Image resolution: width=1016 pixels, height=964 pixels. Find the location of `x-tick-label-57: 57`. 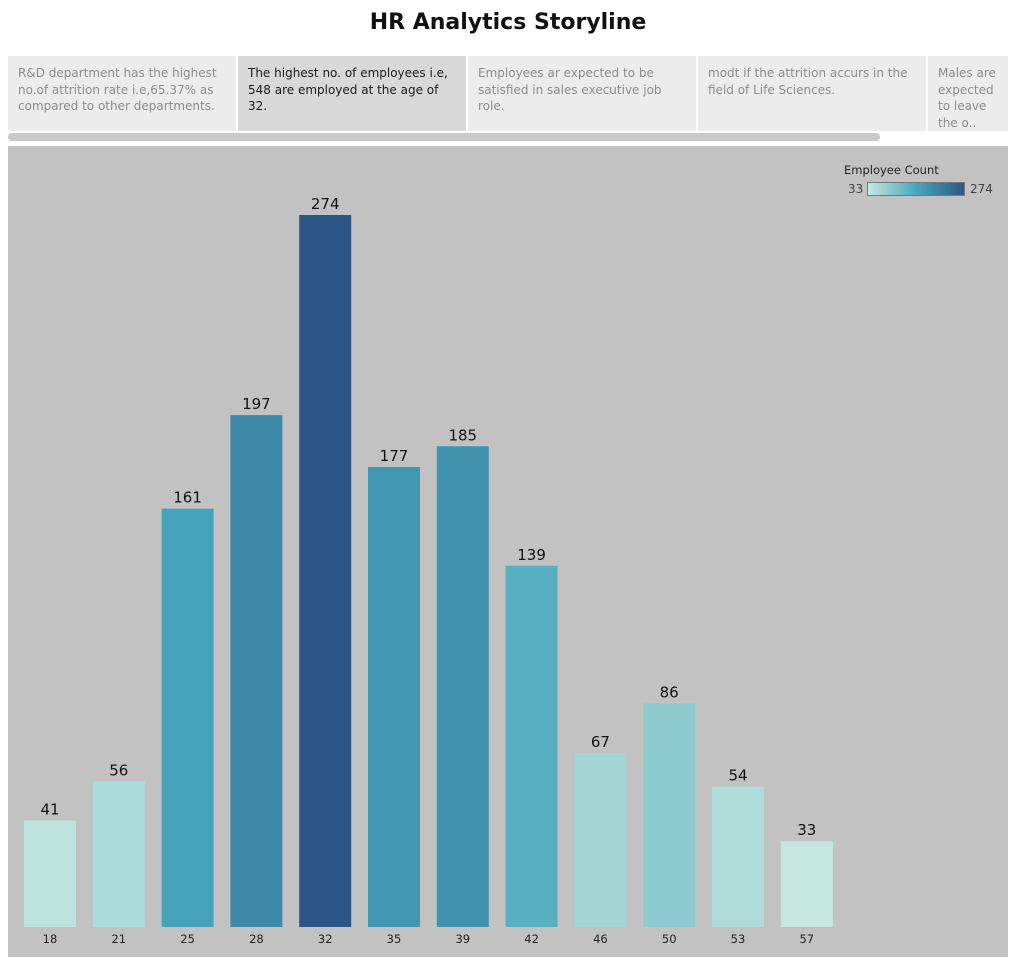

x-tick-label-57: 57 is located at coordinates (806, 939).